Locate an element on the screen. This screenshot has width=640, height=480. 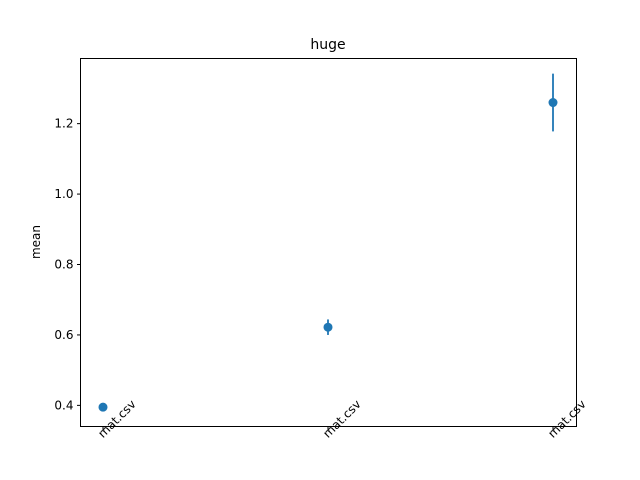
y-tick-label: 0.6 is located at coordinates (63, 335).